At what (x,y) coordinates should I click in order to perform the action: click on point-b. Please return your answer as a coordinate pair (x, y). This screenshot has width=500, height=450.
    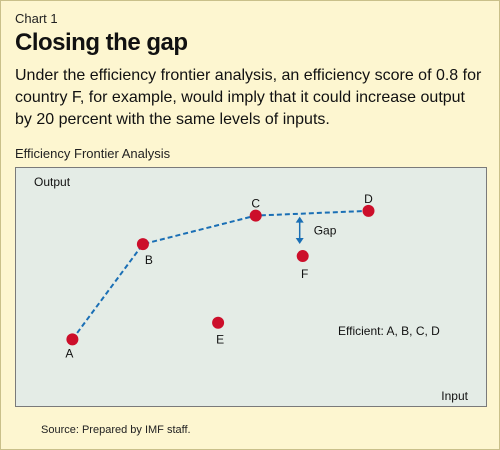
    Looking at the image, I should click on (142, 244).